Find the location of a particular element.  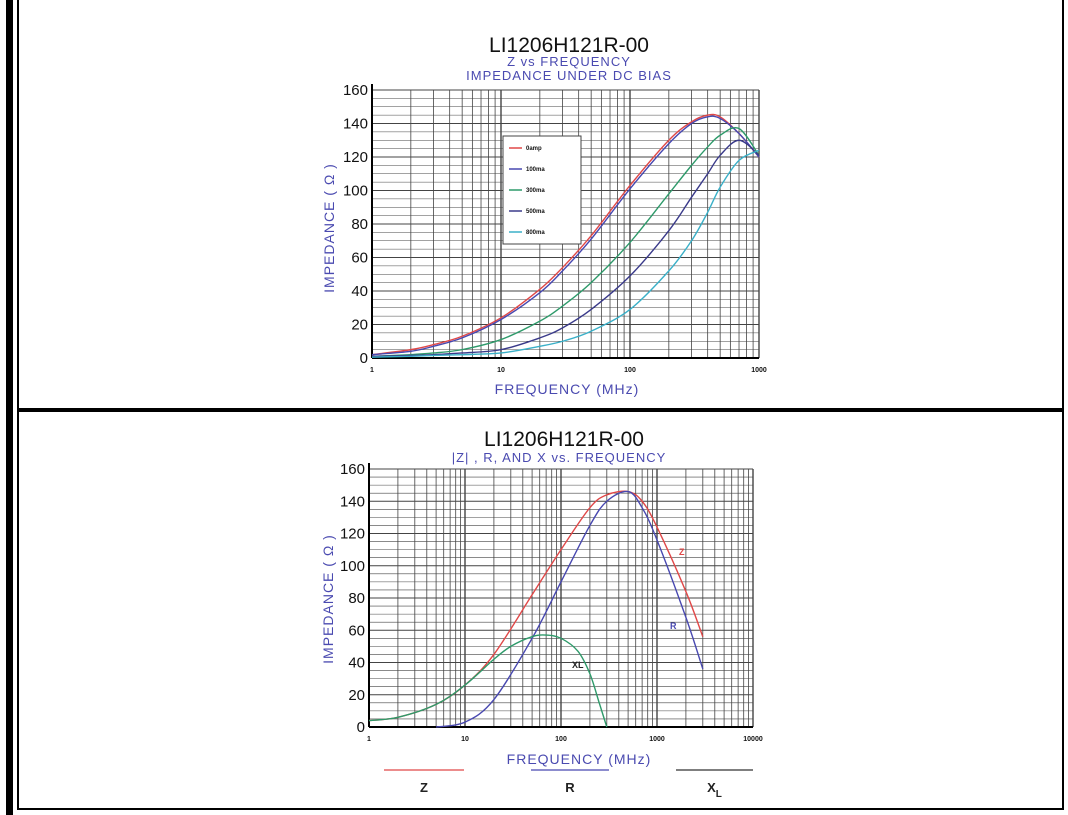

bottom-legend-label: Z is located at coordinates (424, 787).